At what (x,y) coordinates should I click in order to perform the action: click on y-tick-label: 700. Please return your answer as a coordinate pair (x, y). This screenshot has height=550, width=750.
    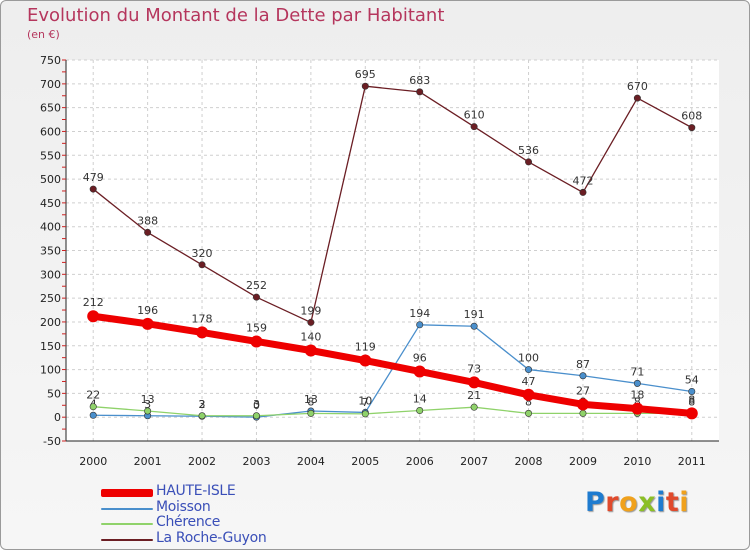
    Looking at the image, I should click on (50, 84).